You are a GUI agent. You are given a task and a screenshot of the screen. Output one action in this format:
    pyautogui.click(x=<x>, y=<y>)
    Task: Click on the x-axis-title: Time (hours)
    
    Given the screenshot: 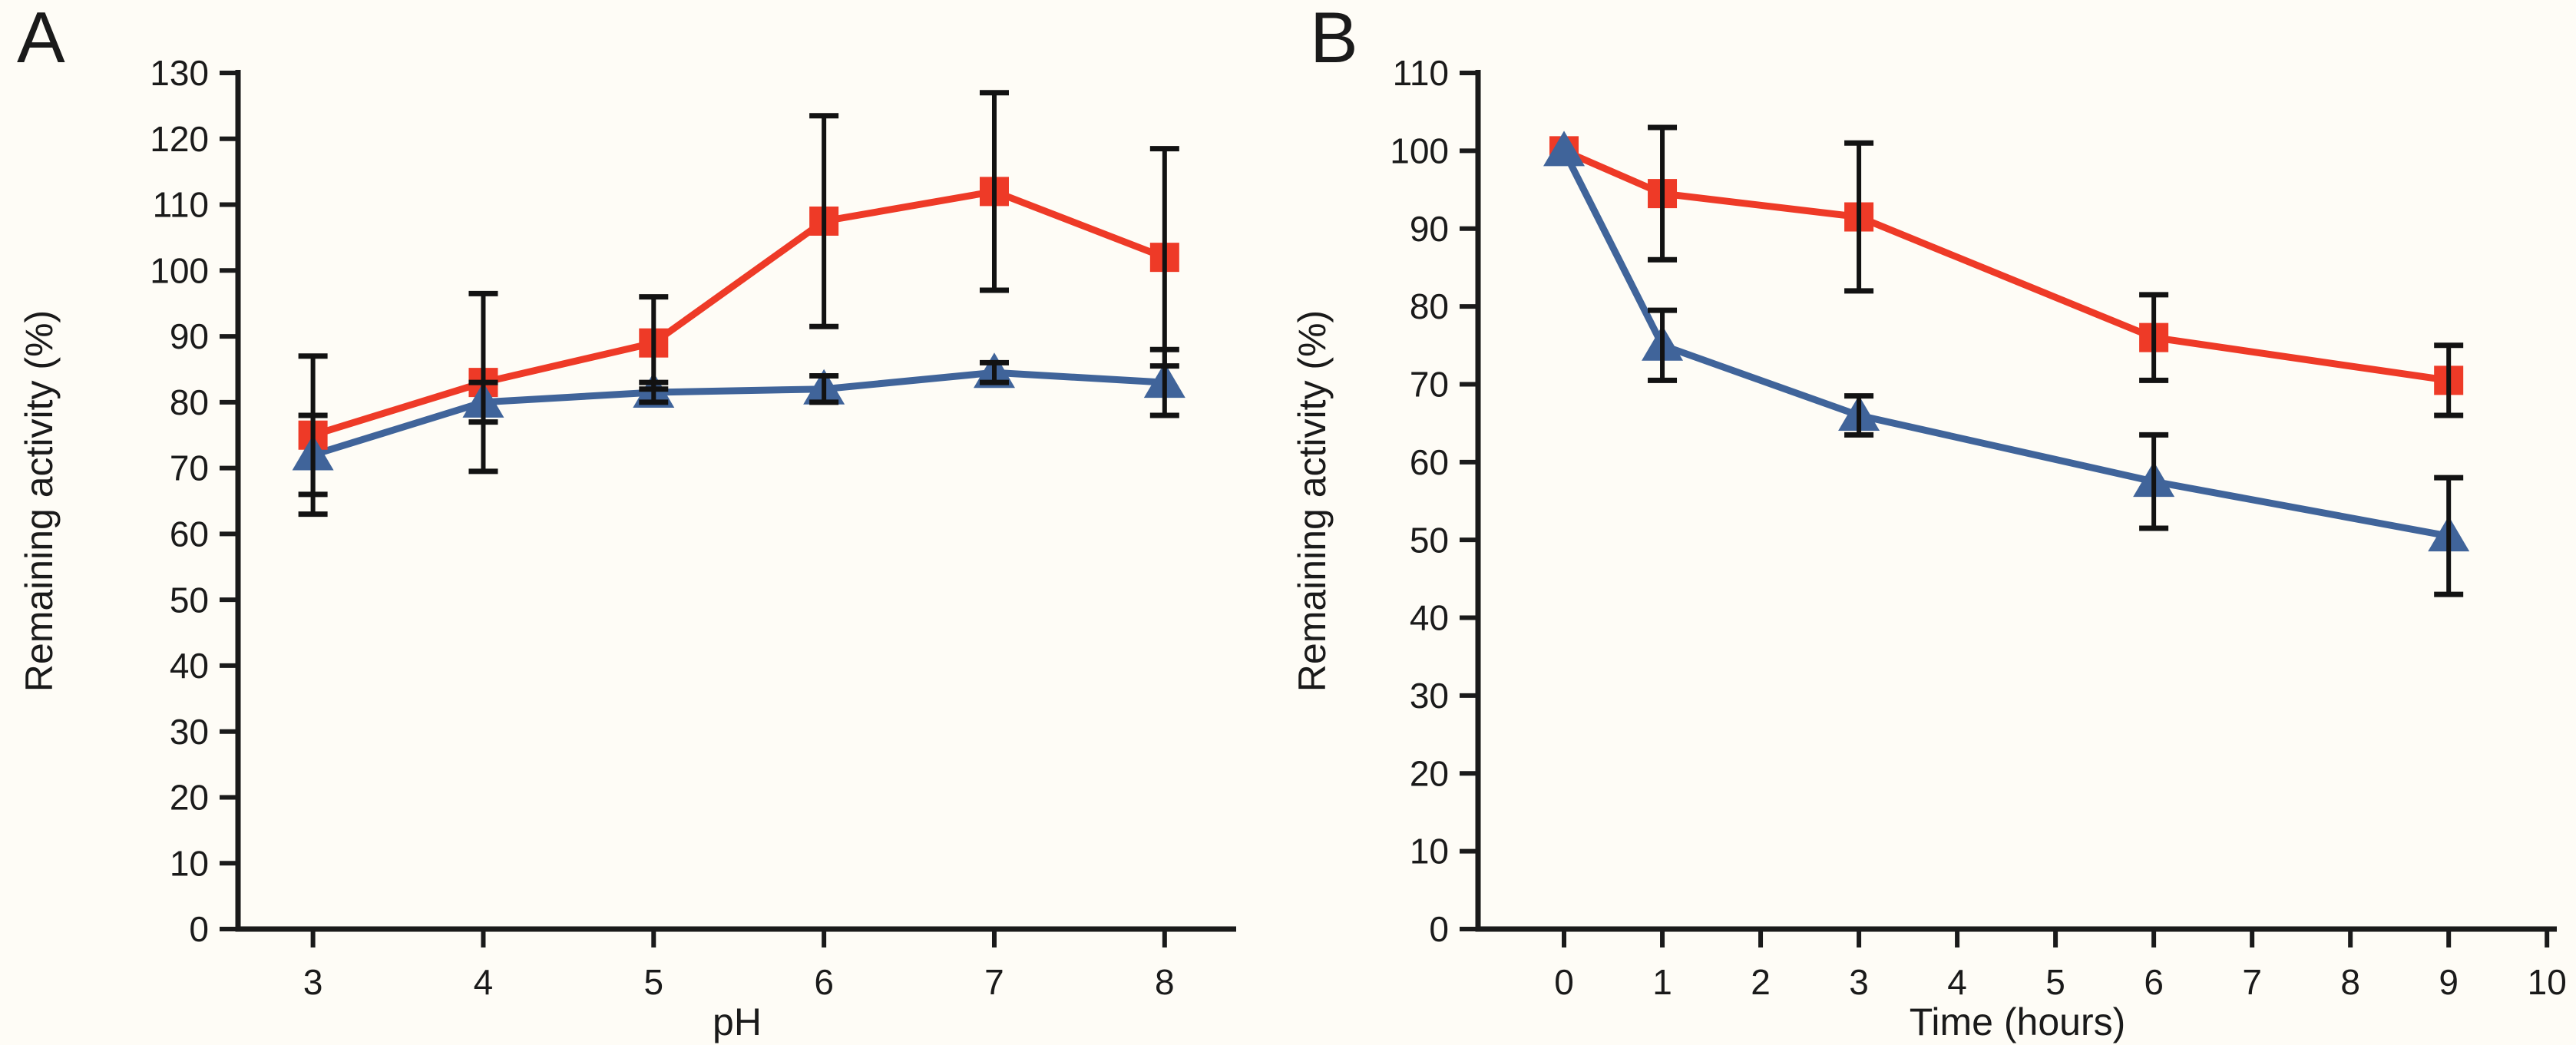 What is the action you would take?
    pyautogui.click(x=2018, y=1021)
    